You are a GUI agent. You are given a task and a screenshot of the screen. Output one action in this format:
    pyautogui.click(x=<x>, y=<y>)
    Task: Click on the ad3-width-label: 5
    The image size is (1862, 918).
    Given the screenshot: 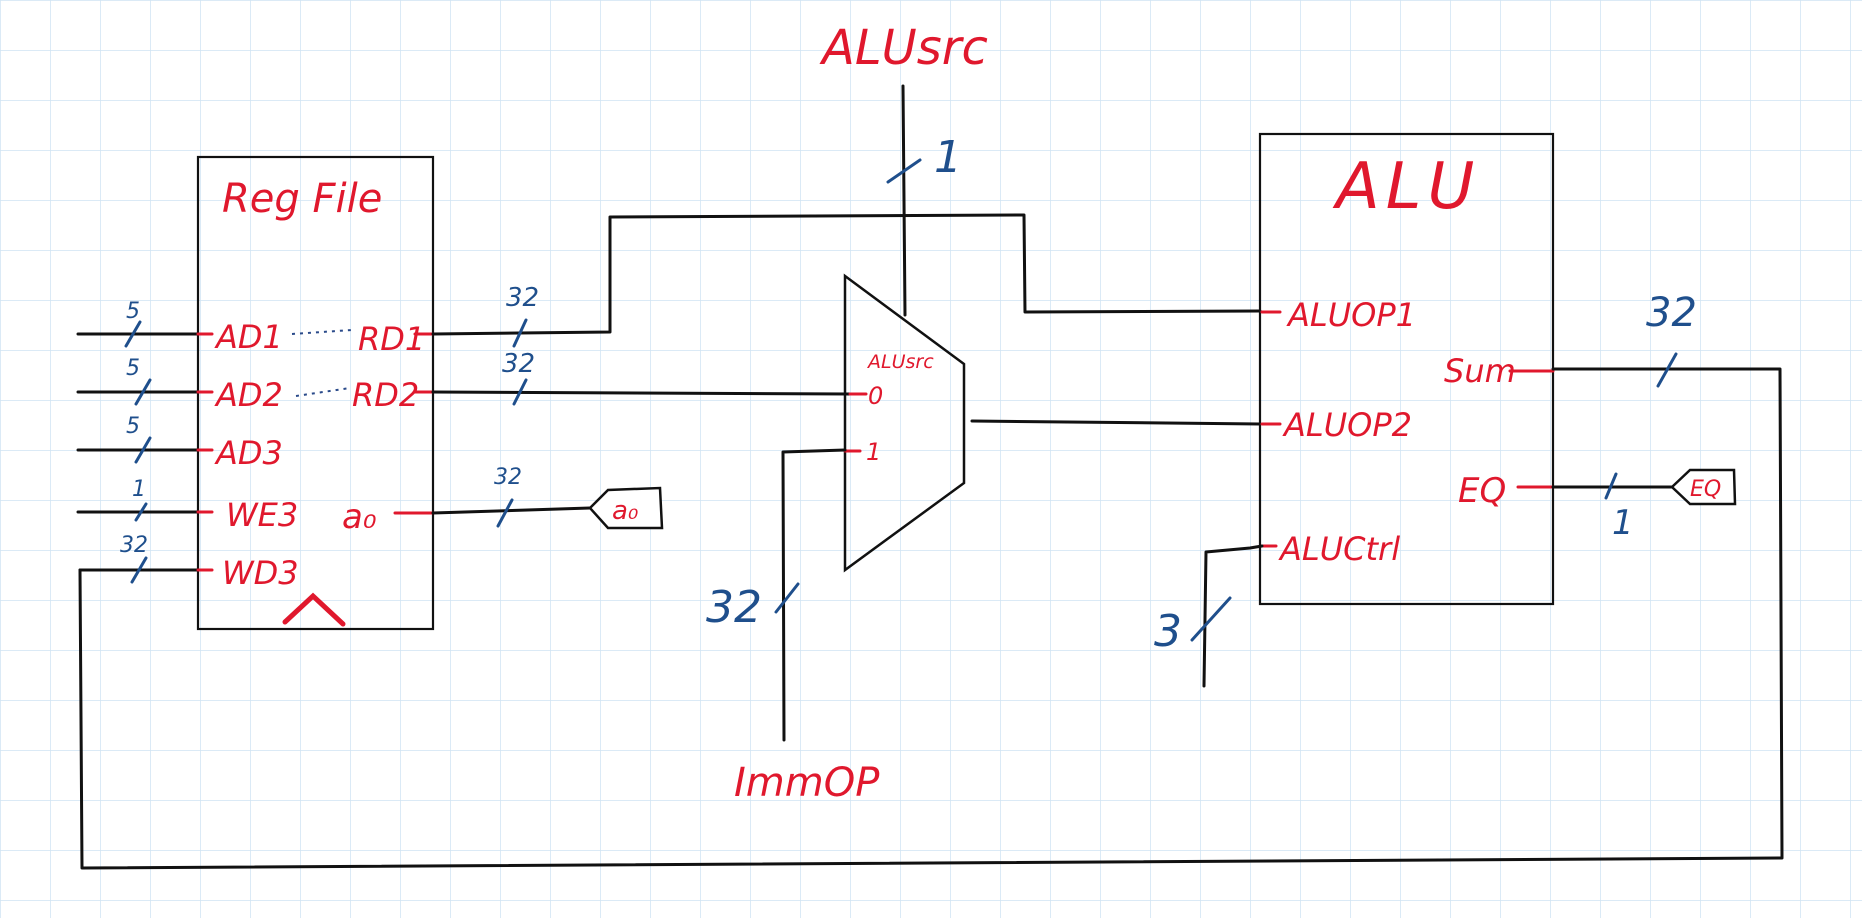 What is the action you would take?
    pyautogui.click(x=133, y=426)
    